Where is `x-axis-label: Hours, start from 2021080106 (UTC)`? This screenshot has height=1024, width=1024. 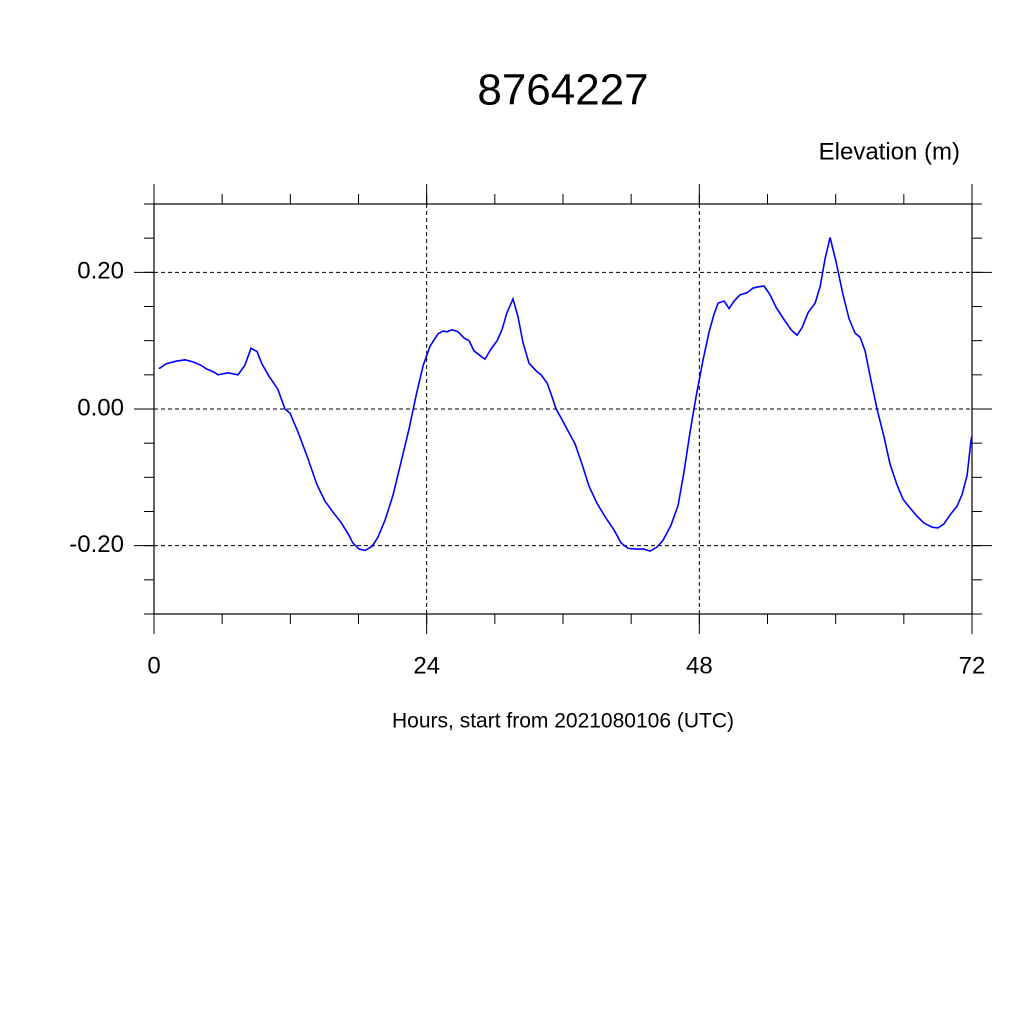 x-axis-label: Hours, start from 2021080106 (UTC) is located at coordinates (563, 721).